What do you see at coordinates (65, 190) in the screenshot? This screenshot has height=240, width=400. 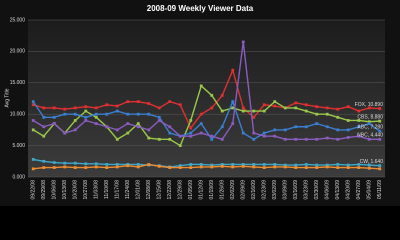 I see `x-tick-label: 10/13/08` at bounding box center [65, 190].